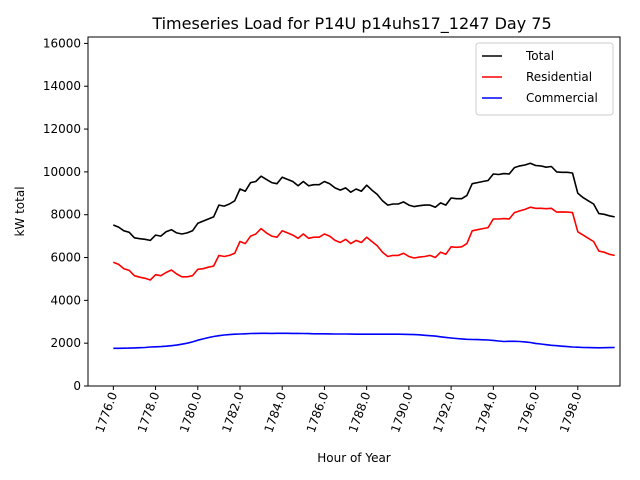 This screenshot has width=640, height=480. Describe the element at coordinates (276, 412) in the screenshot. I see `x-tick-label: 1784.0` at that location.